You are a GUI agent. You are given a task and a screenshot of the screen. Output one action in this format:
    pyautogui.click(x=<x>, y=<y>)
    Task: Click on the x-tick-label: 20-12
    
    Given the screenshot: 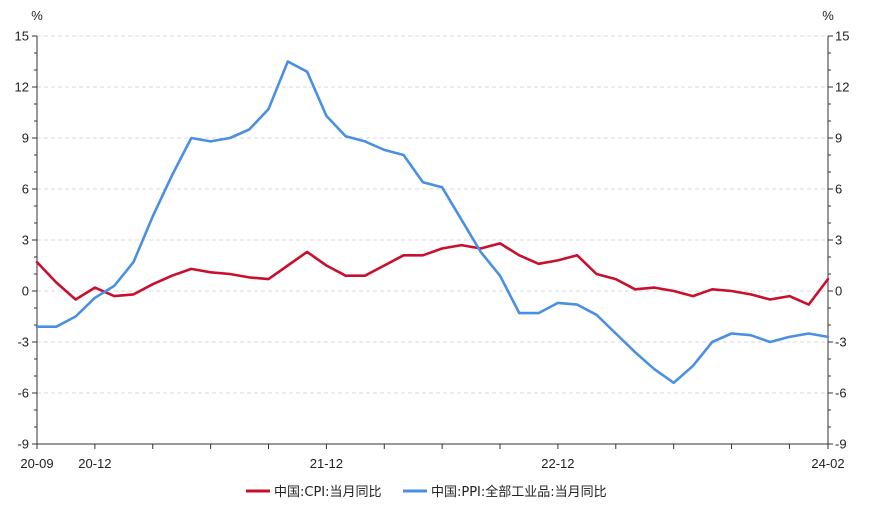 What is the action you would take?
    pyautogui.click(x=94, y=463)
    